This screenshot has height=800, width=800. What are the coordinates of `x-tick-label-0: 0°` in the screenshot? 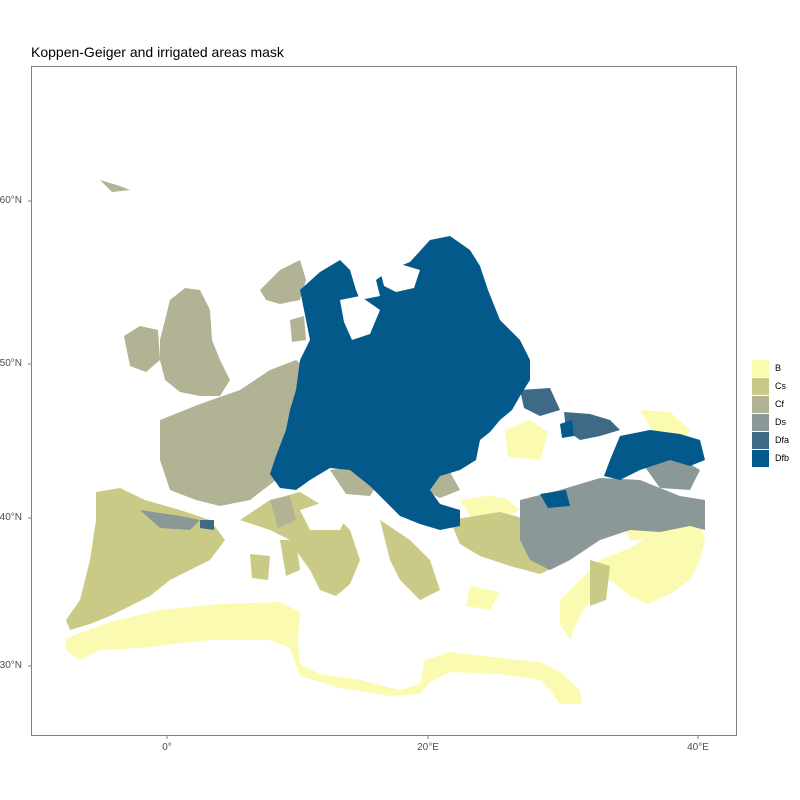 It's located at (167, 747).